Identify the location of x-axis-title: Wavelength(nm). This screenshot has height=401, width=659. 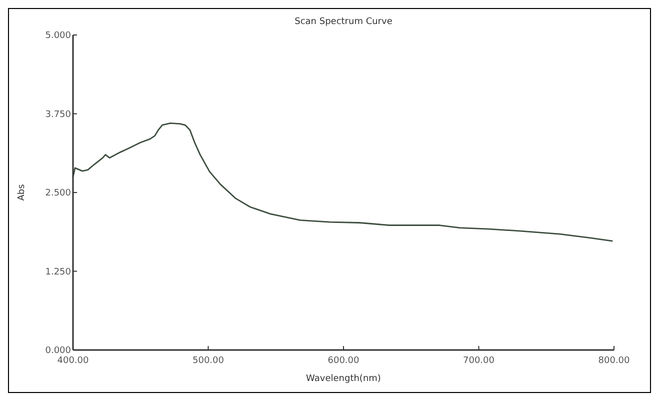
(343, 379).